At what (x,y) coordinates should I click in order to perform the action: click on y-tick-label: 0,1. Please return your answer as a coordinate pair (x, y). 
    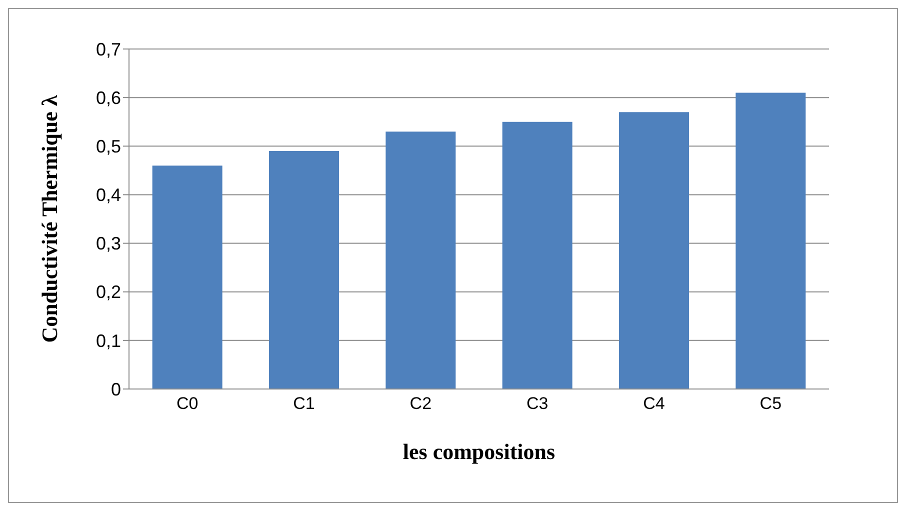
    Looking at the image, I should click on (108, 340).